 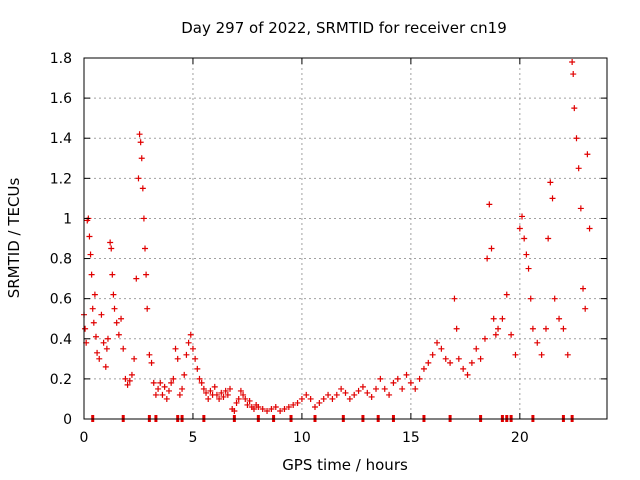 What do you see at coordinates (67, 219) in the screenshot?
I see `y-tick-label: 1` at bounding box center [67, 219].